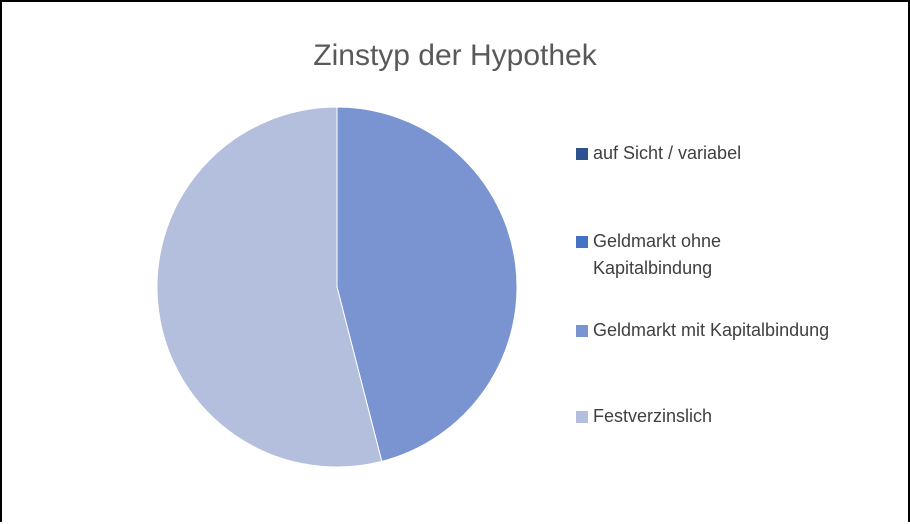  What do you see at coordinates (657, 254) in the screenshot?
I see `legend-label: Geldmarkt ohne Kapitalbindung` at bounding box center [657, 254].